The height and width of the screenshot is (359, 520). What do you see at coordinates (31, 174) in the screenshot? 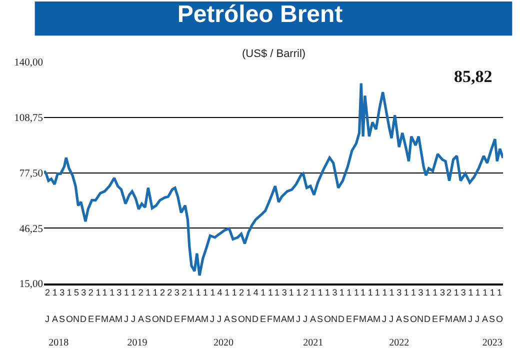
I see `y-tick-label: 77,50` at bounding box center [31, 174].